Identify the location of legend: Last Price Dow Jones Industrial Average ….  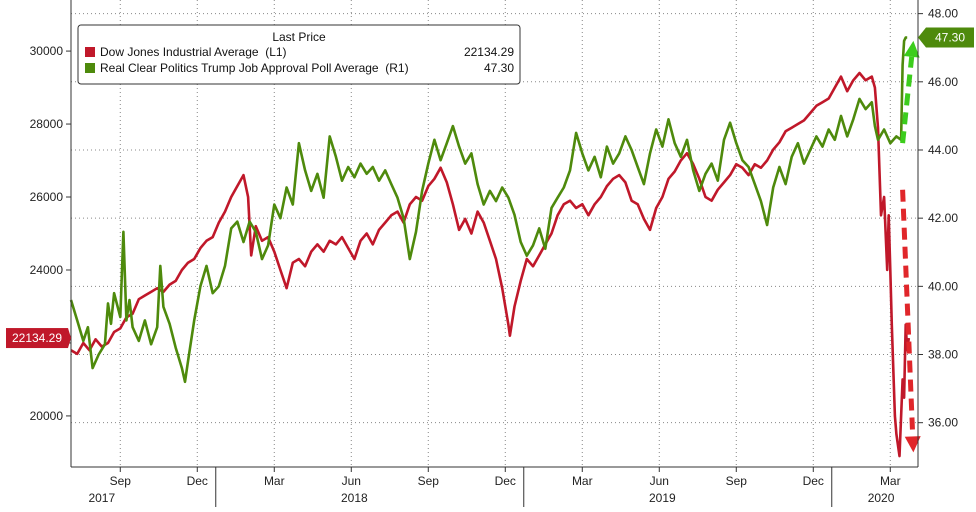
(299, 54).